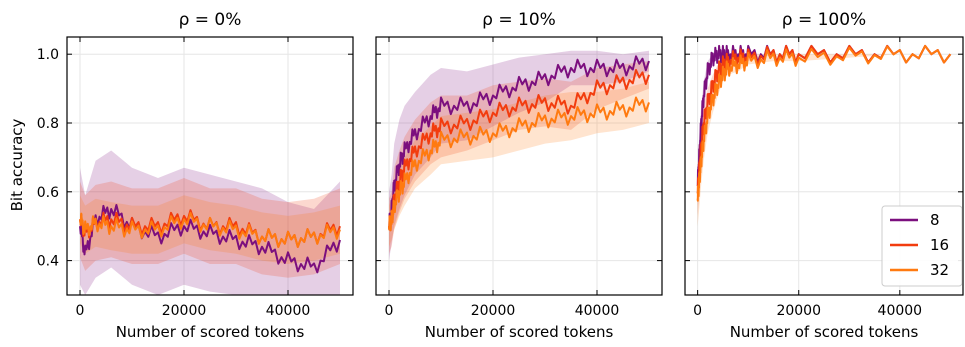 This screenshot has width=965, height=347. I want to click on series-16-band, so click(519, 157).